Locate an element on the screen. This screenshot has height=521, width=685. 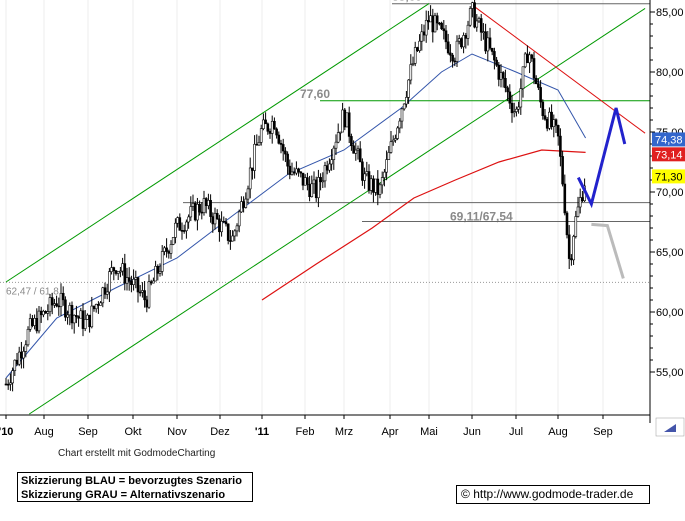
value-tags: 74,38 73,14 71,30 is located at coordinates (668, 158).